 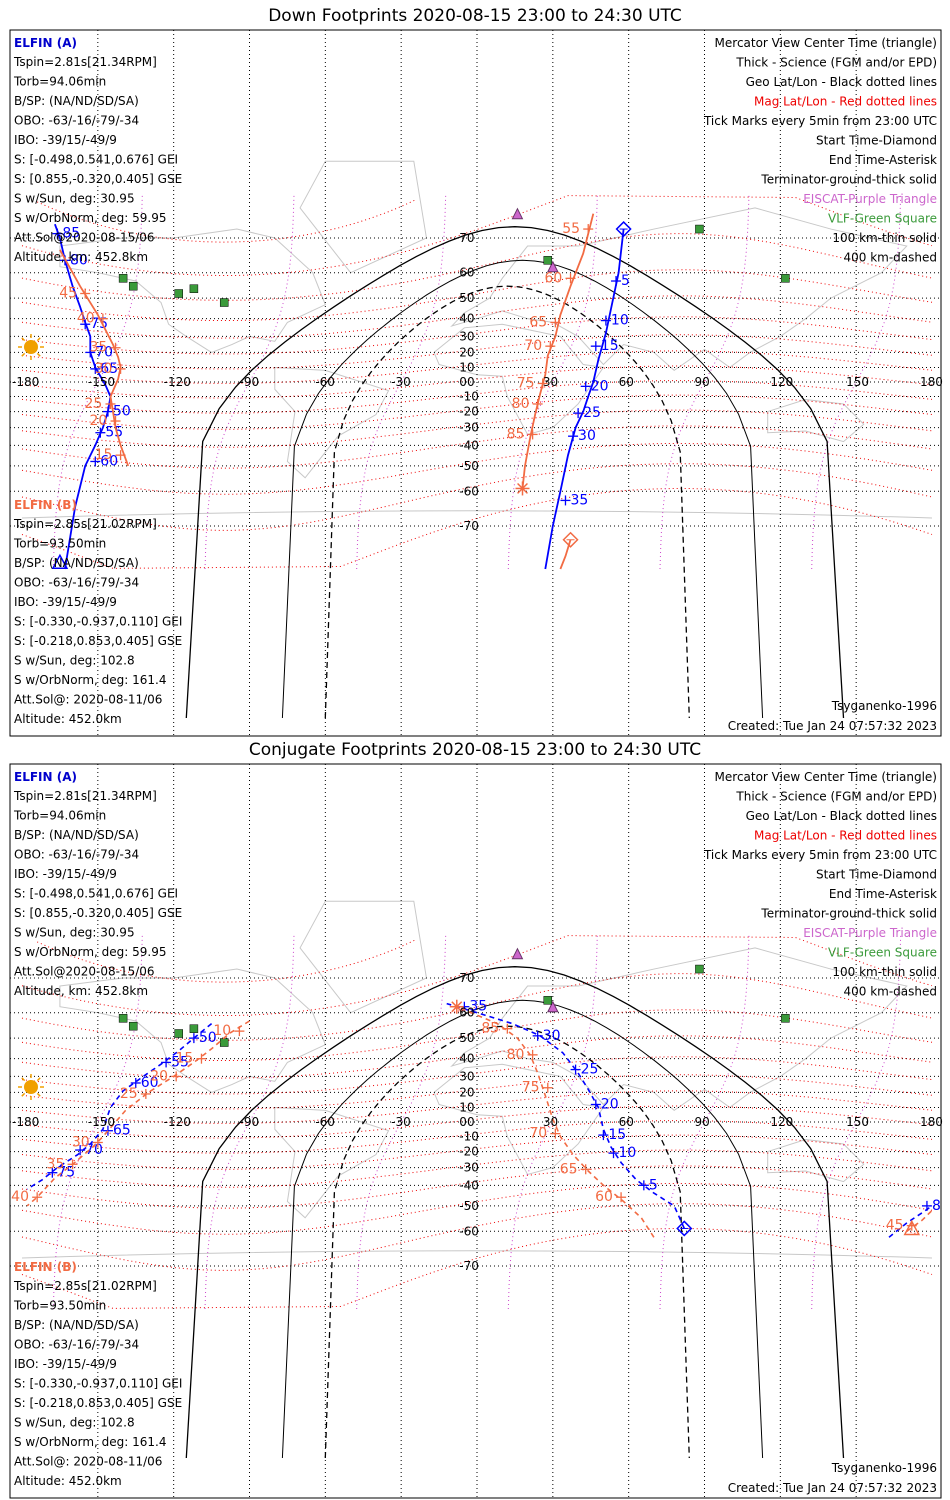 I want to click on x-tick-label: -150, so click(x=101, y=1122).